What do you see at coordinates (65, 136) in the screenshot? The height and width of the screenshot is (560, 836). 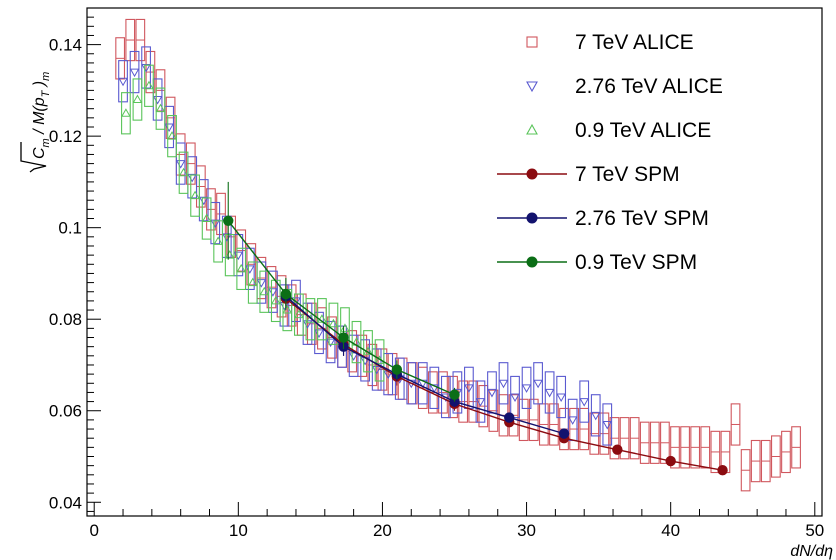 I see `y-tick-label-4: 0.12` at bounding box center [65, 136].